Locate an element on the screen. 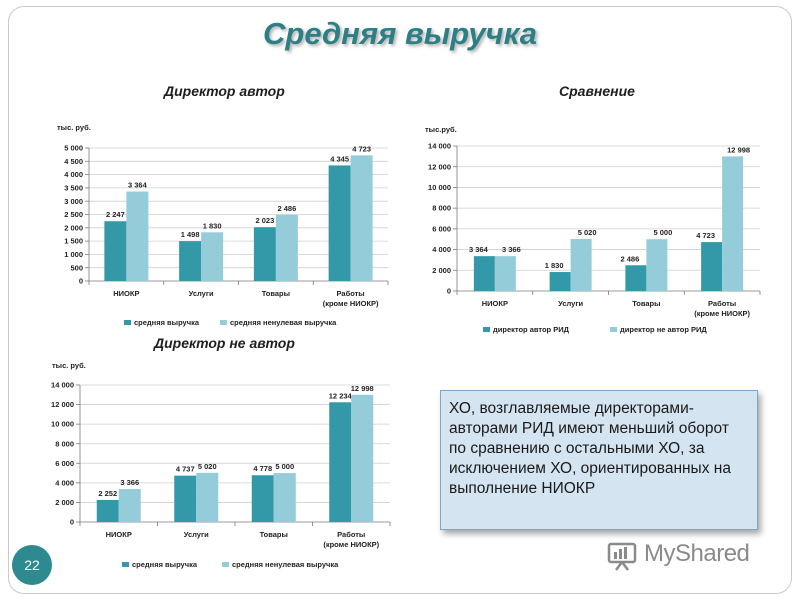 This screenshot has width=800, height=600. chart2-title: Сравнение is located at coordinates (597, 91).